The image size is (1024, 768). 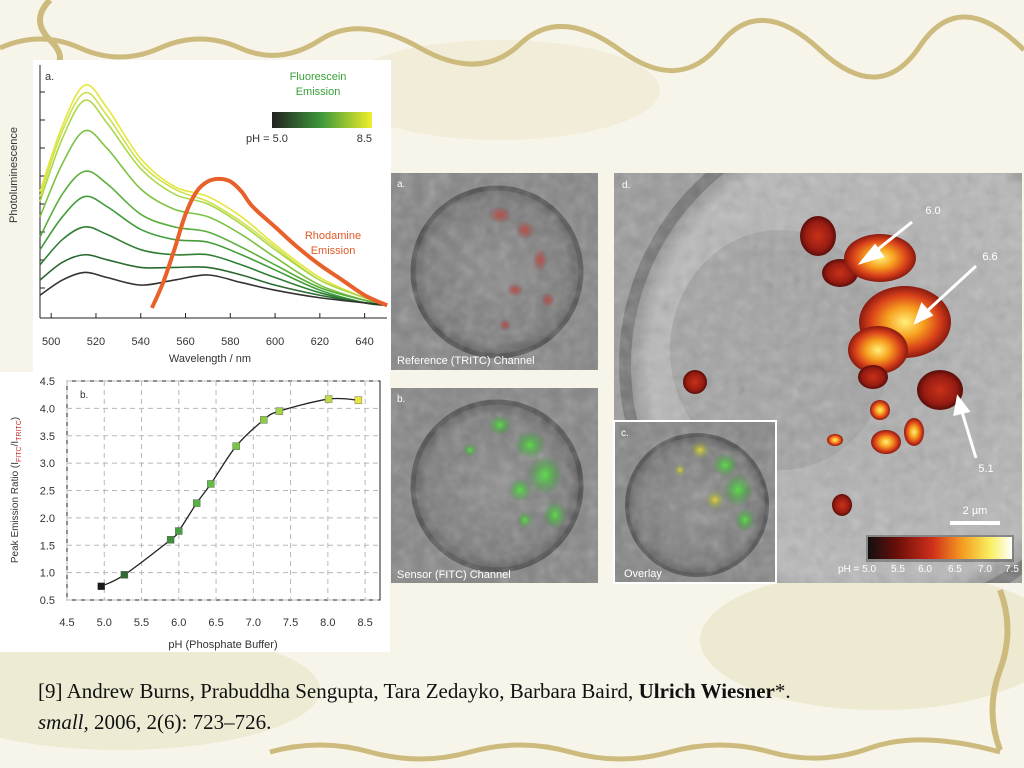 What do you see at coordinates (706, 691) in the screenshot?
I see `citation-highlight: Ulrich Wiesner` at bounding box center [706, 691].